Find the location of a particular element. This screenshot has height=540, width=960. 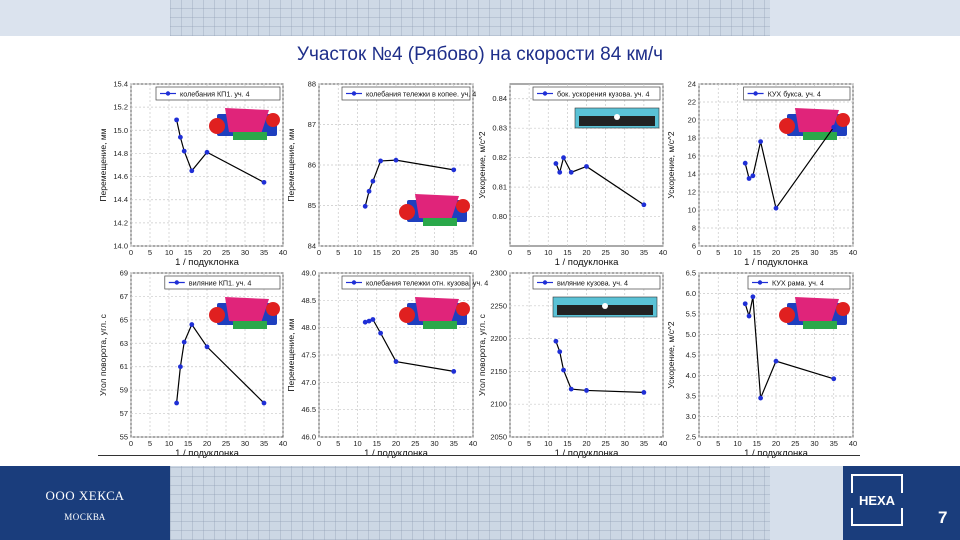

y-tick-label: 2200 is located at coordinates (498, 338).